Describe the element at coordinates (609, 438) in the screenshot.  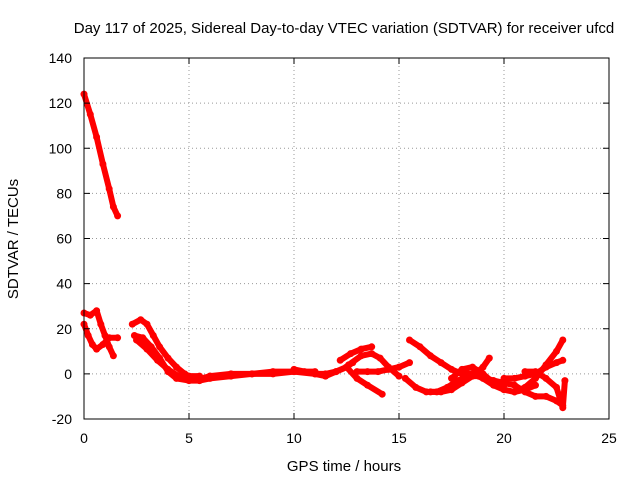
I see `x-tick-label: 25` at that location.